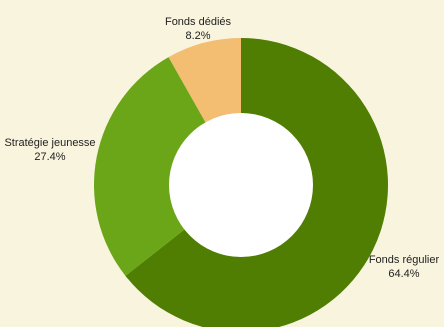 The width and height of the screenshot is (444, 327). Describe the element at coordinates (241, 185) in the screenshot. I see `donut-hole` at that location.